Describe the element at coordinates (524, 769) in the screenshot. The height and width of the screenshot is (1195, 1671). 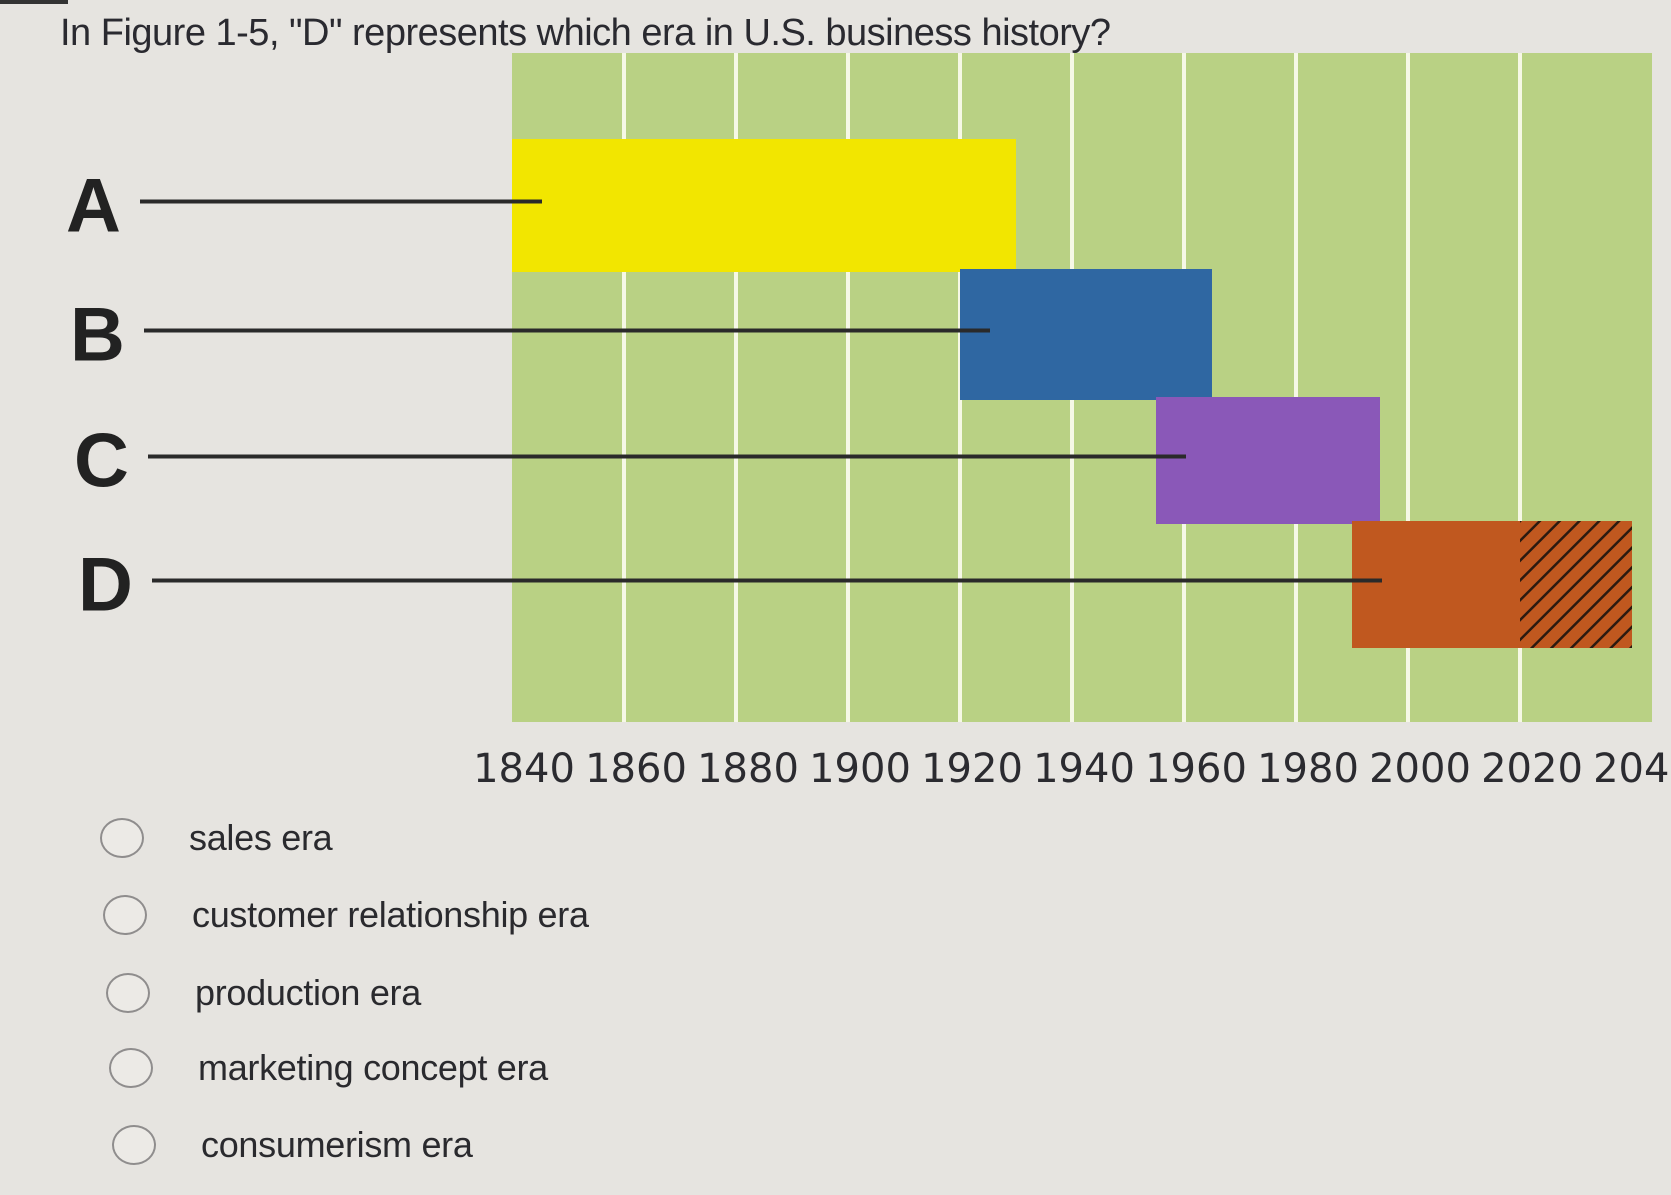
I see `x-tick-label: 1840` at that location.